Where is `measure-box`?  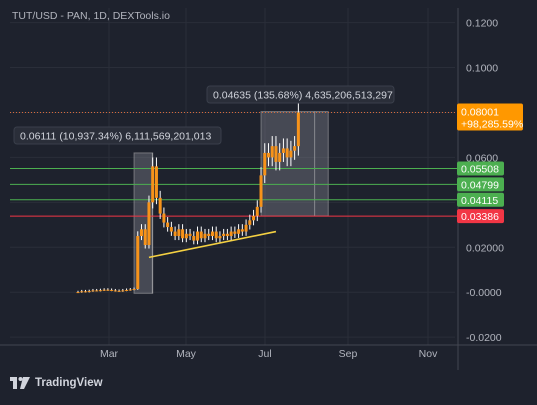
measure-box is located at coordinates (294, 164).